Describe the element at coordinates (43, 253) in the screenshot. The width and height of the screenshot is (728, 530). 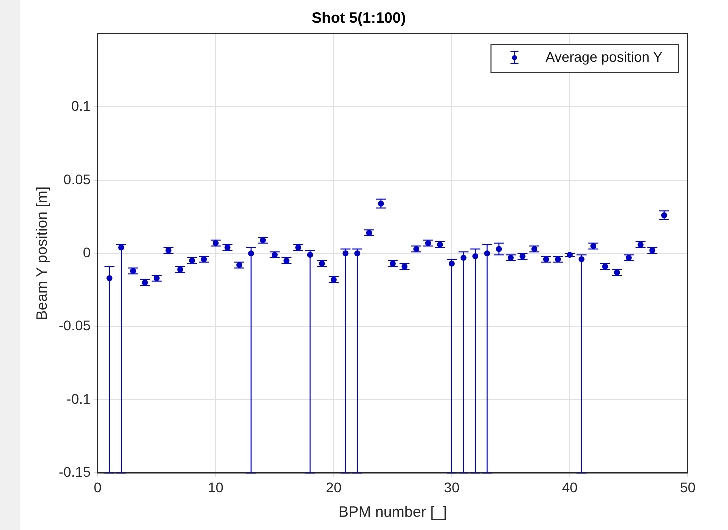
I see `y-axis-title: Beam Y position [m]` at that location.